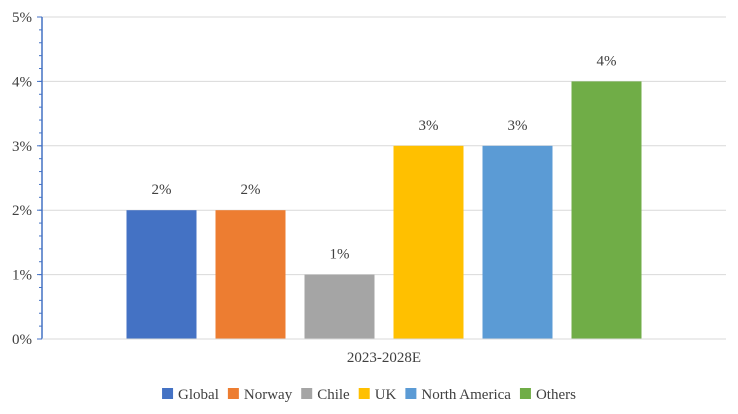  I want to click on legend-item-norway: Norway, so click(260, 395).